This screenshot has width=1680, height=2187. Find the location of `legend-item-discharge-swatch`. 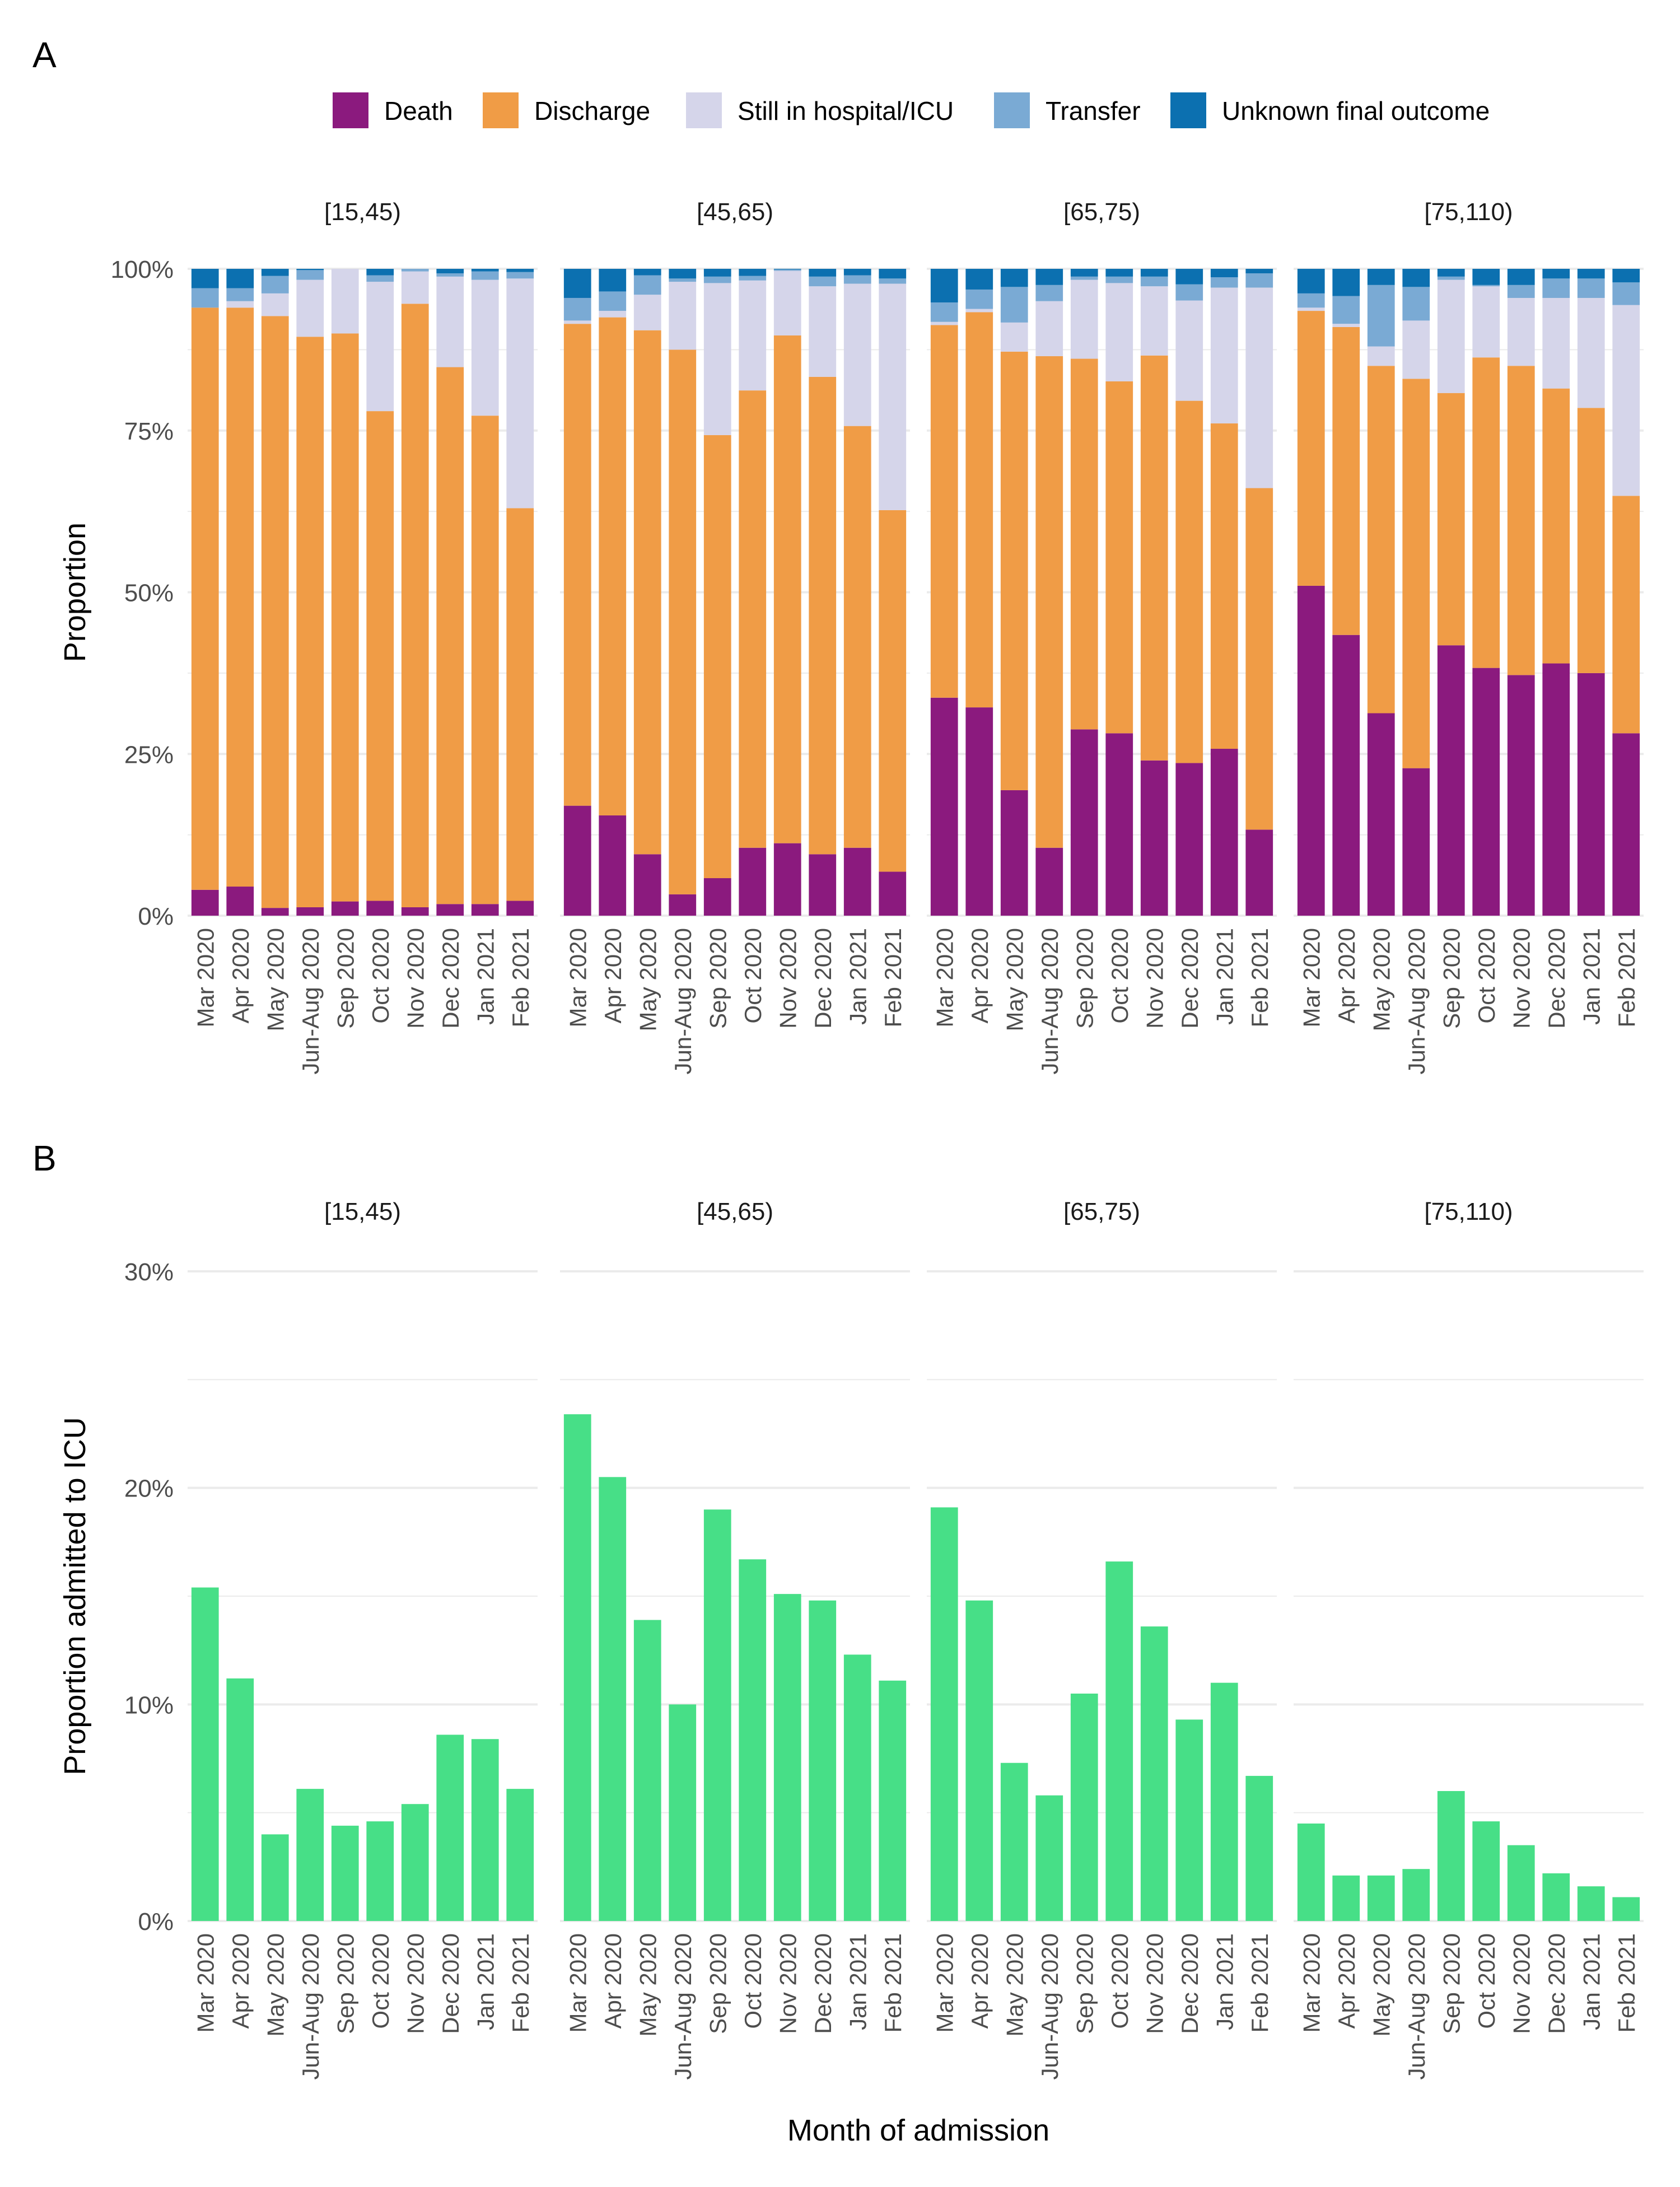

legend-item-discharge-swatch is located at coordinates (501, 110).